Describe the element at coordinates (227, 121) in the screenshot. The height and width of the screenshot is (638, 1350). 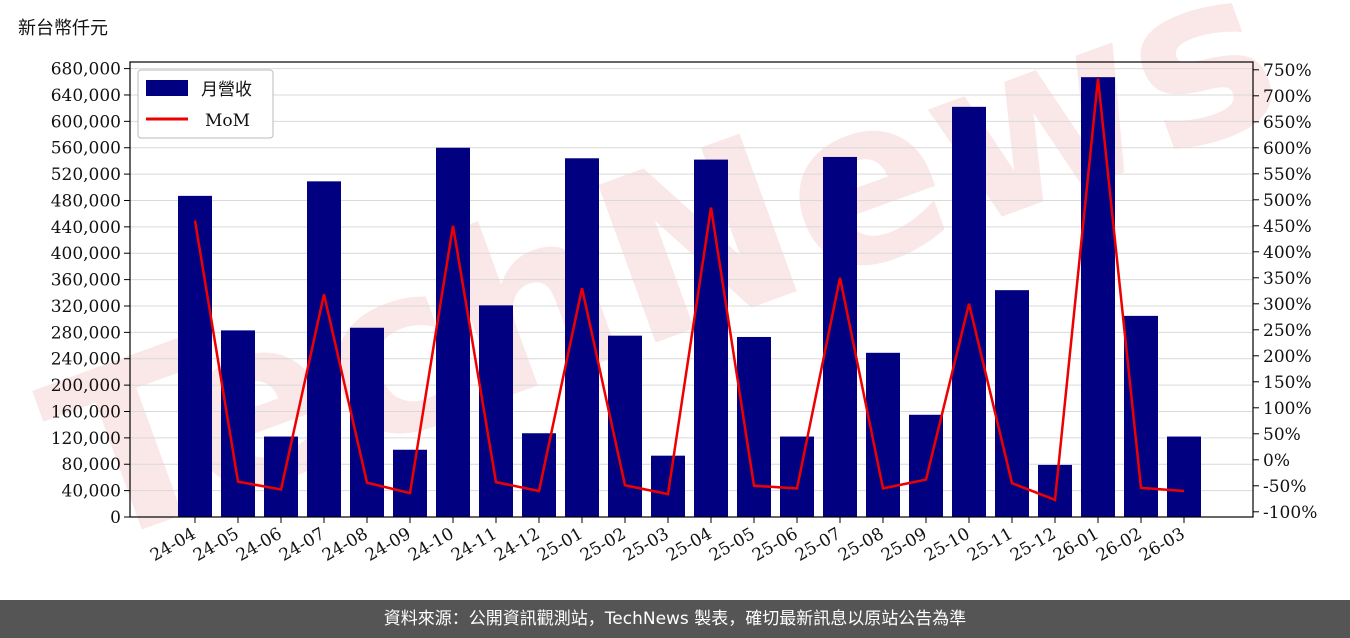
I see `legend-label-line: MoM` at that location.